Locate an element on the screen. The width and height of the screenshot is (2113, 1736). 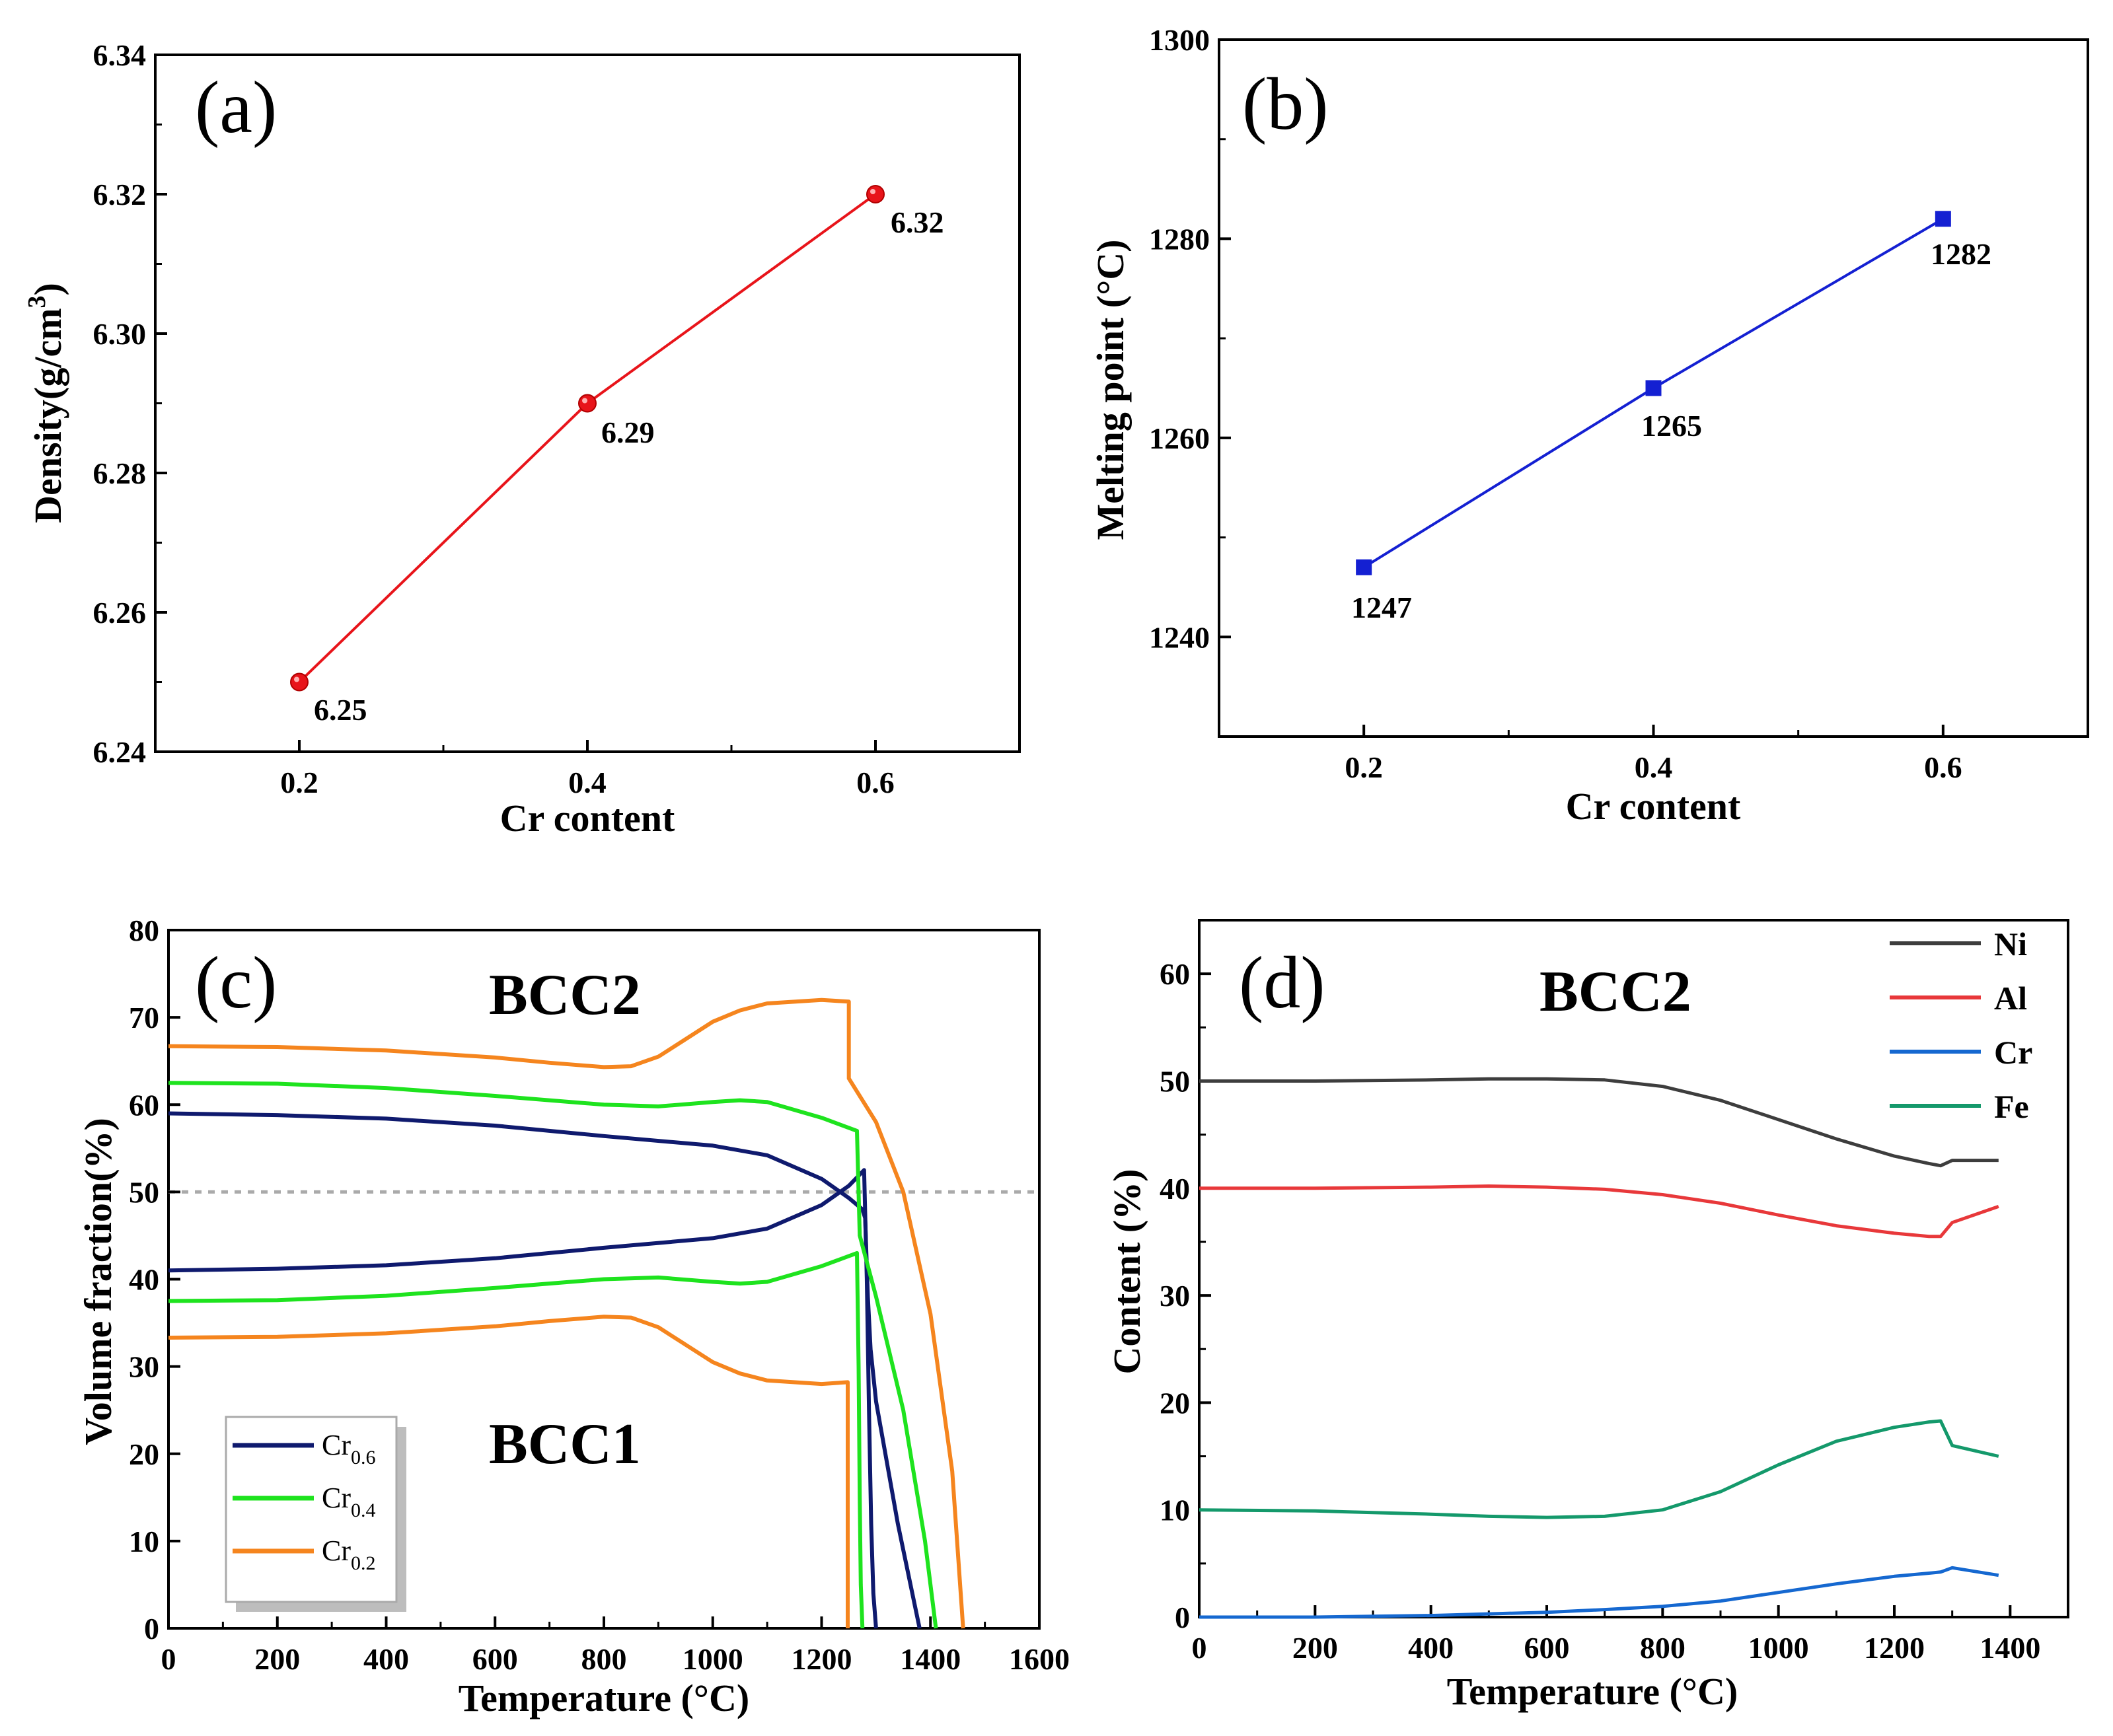
y-tick-label: 40 is located at coordinates (144, 1280).